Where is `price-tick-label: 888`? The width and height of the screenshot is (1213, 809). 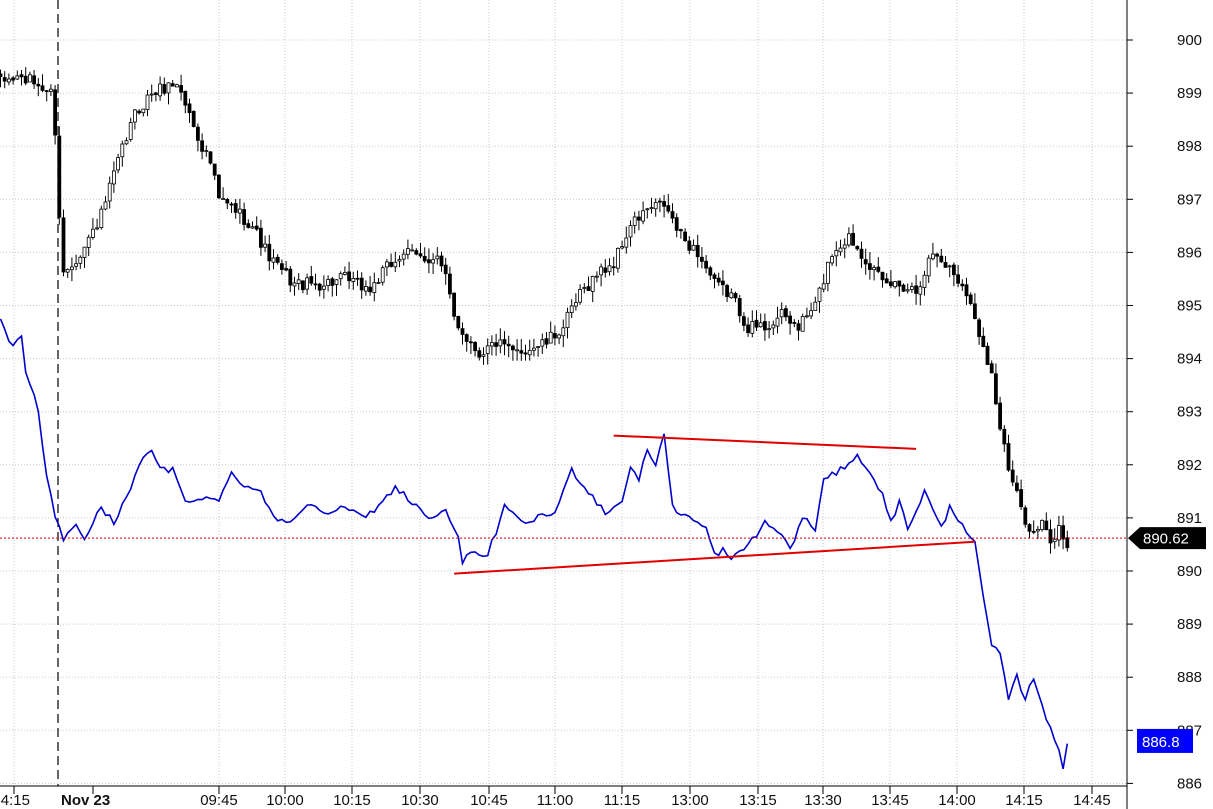
price-tick-label: 888 is located at coordinates (1189, 677).